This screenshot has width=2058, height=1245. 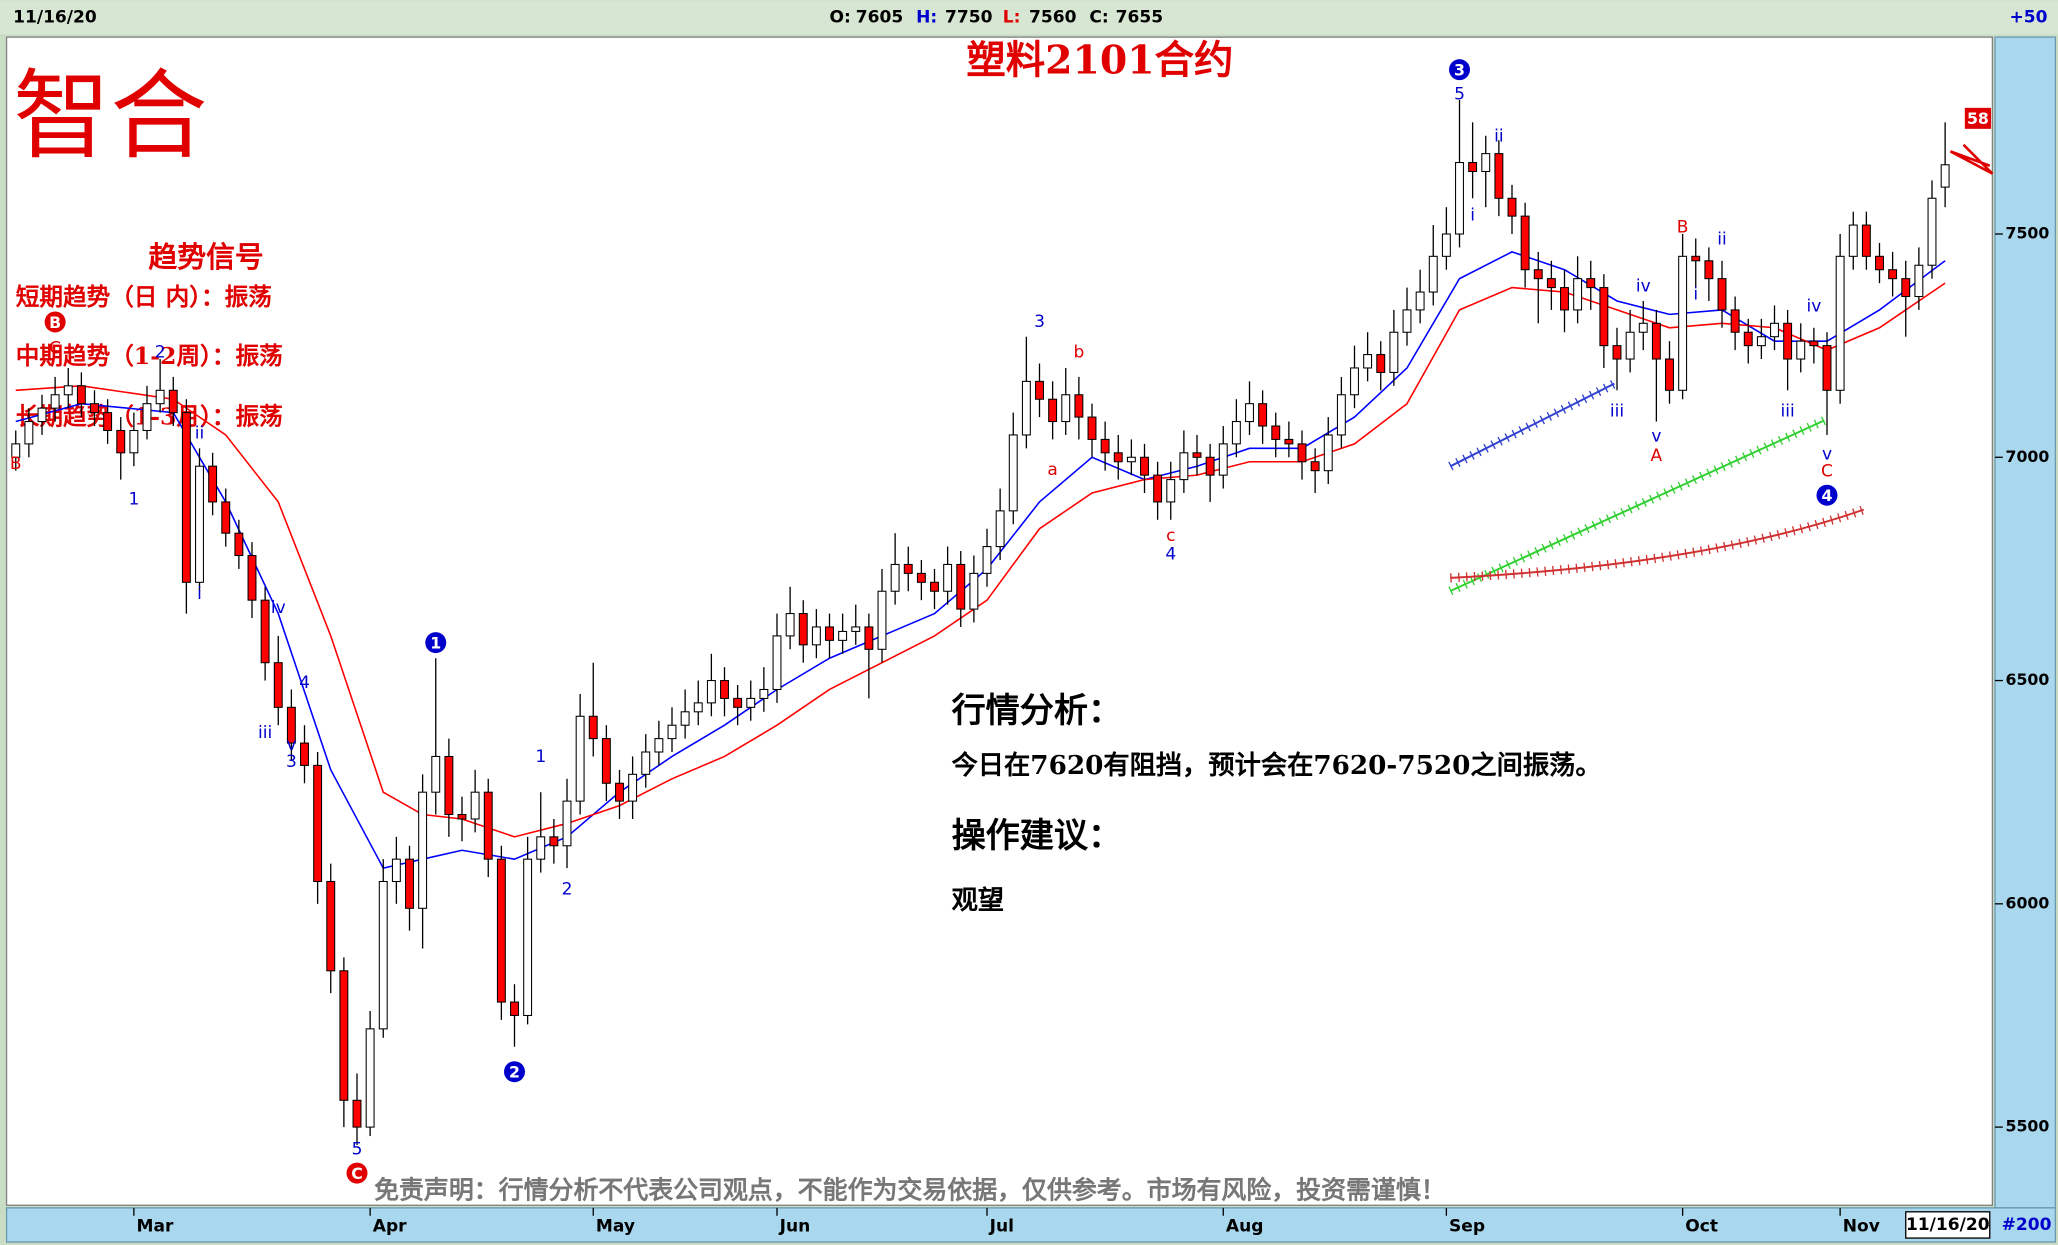 I want to click on channel-line, so click(x=1657, y=543).